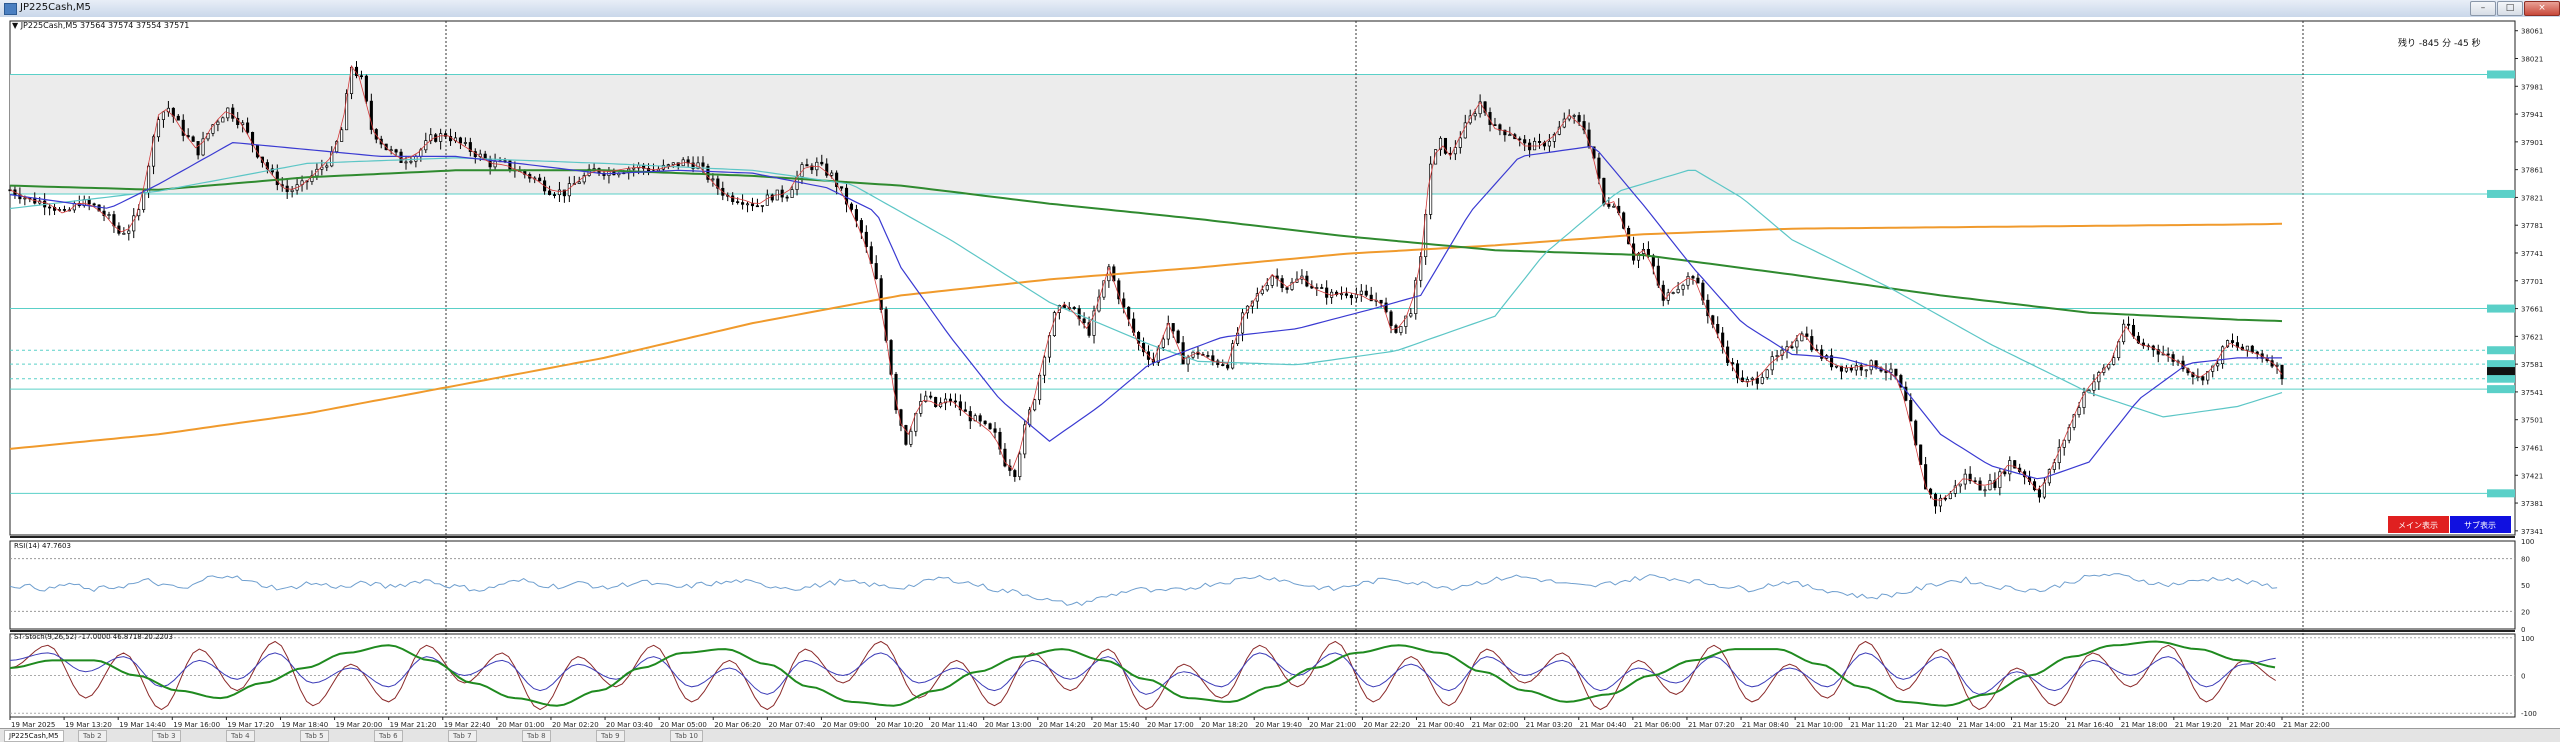  I want to click on x-tick-label: 20 Mar 15:40, so click(1116, 724).